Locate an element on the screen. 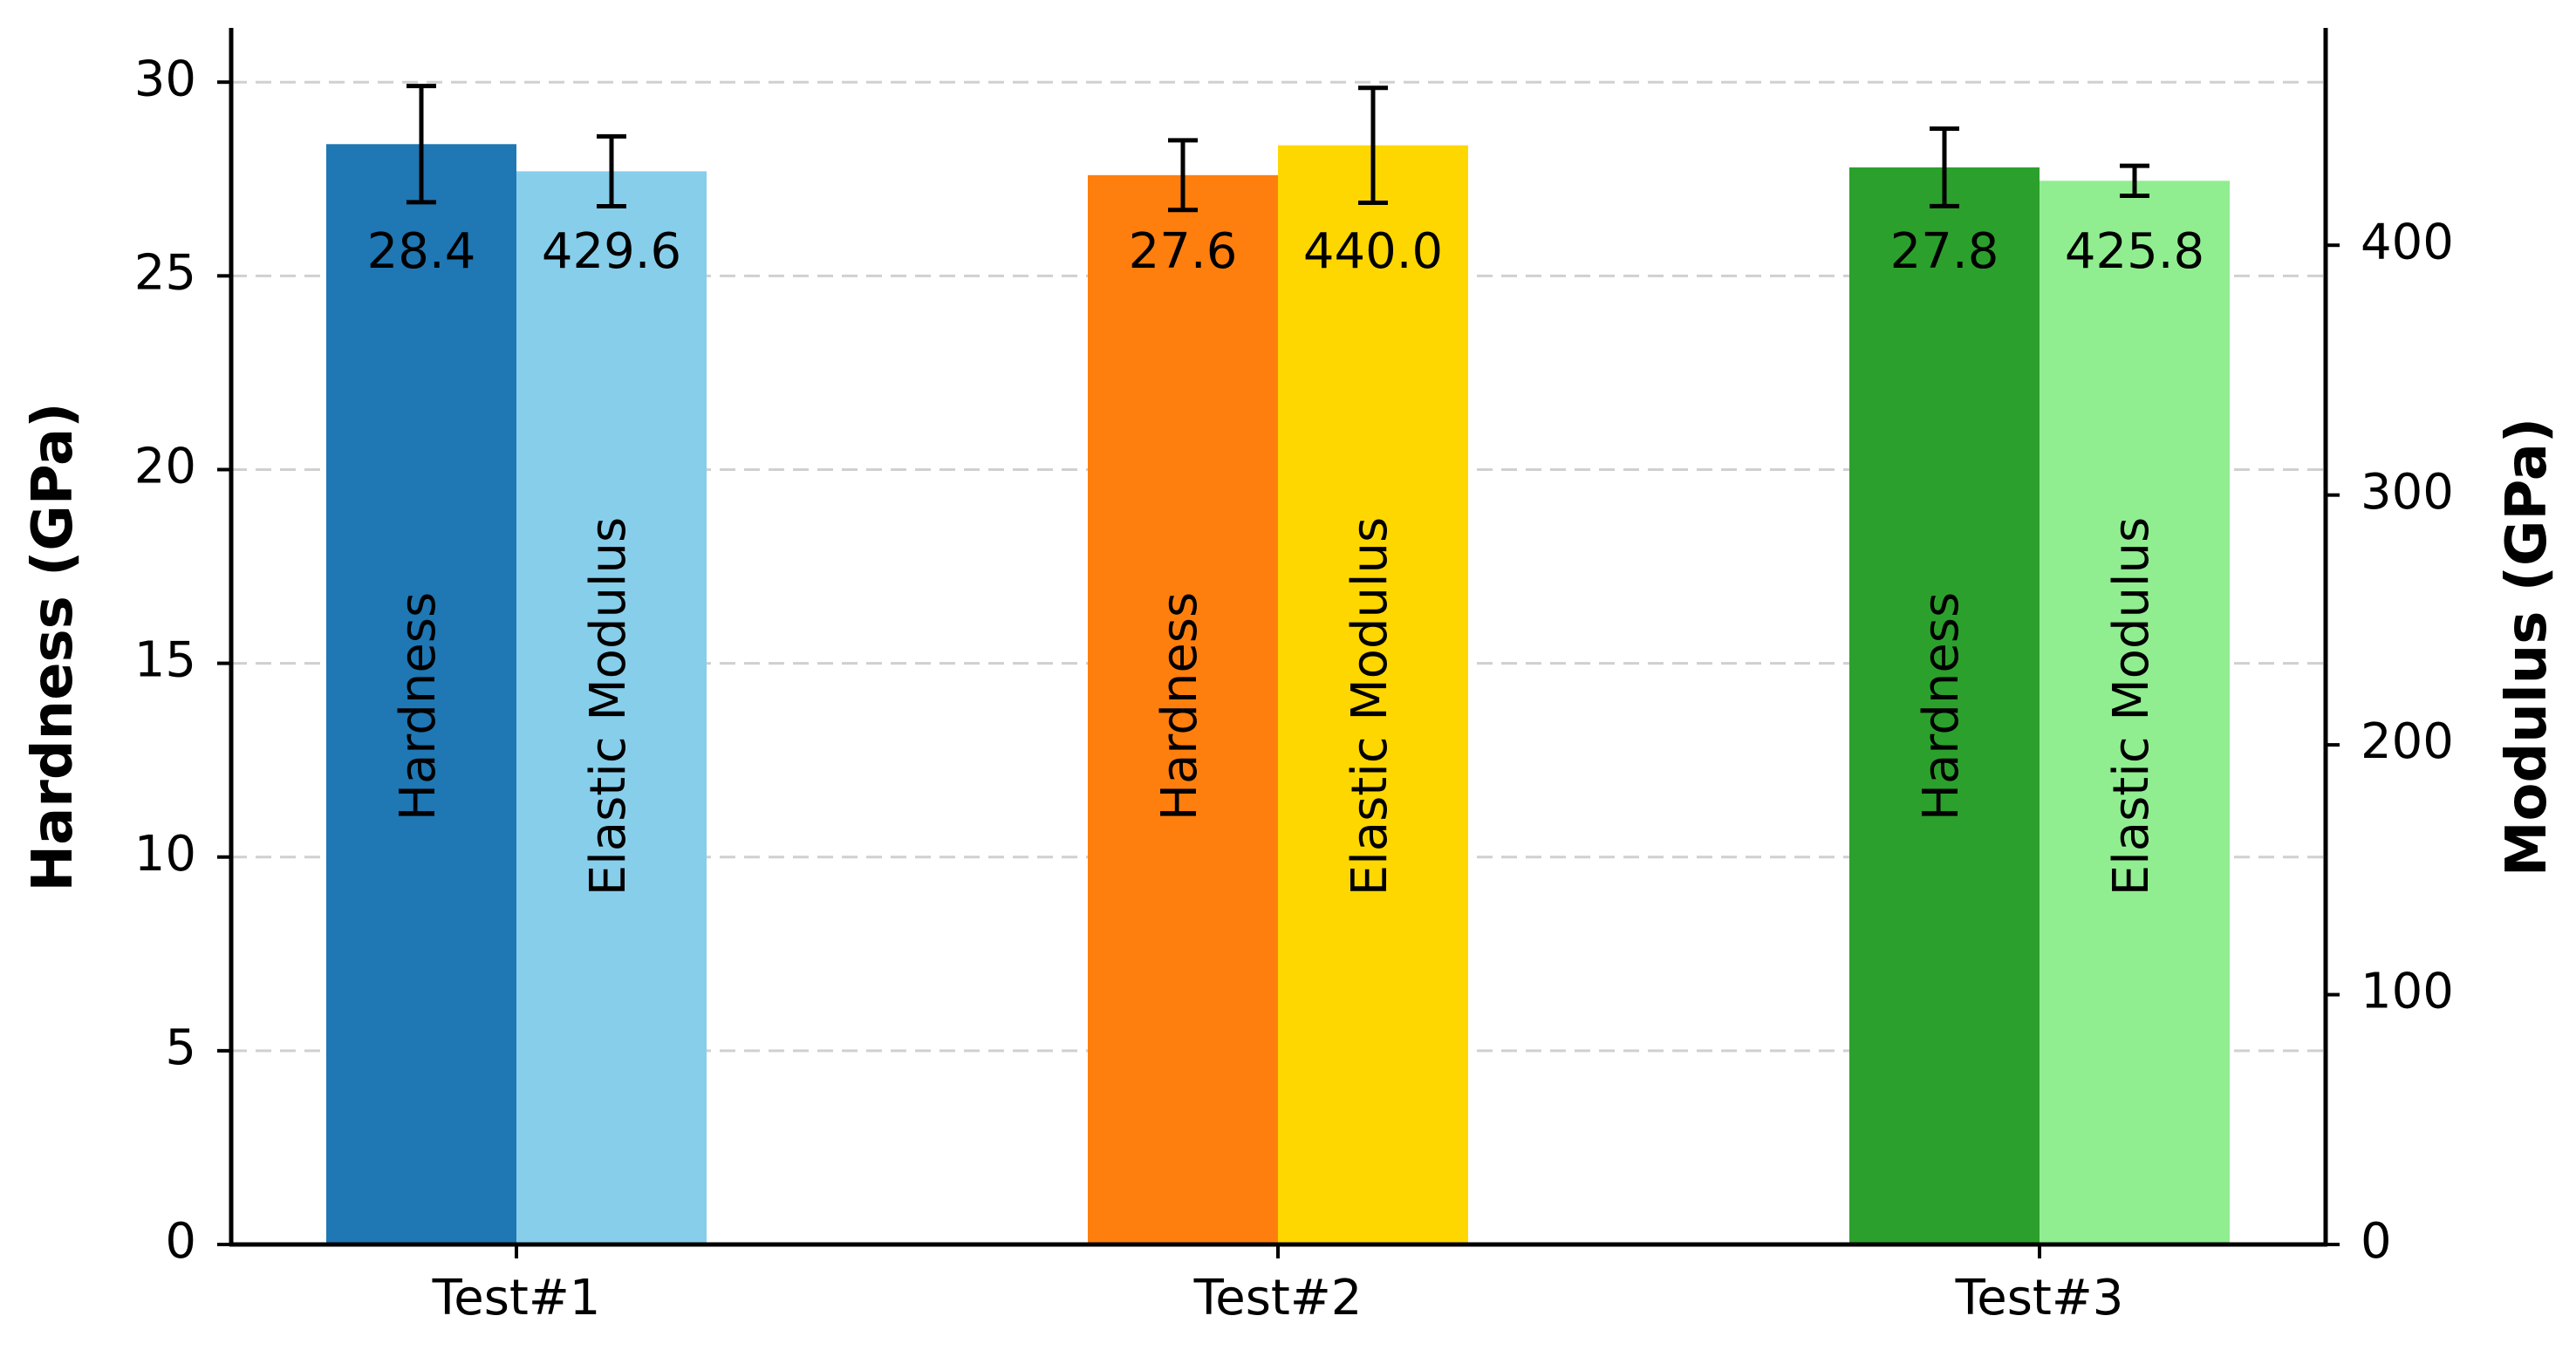 This screenshot has width=2576, height=1350. error-bars is located at coordinates (1278, 148).